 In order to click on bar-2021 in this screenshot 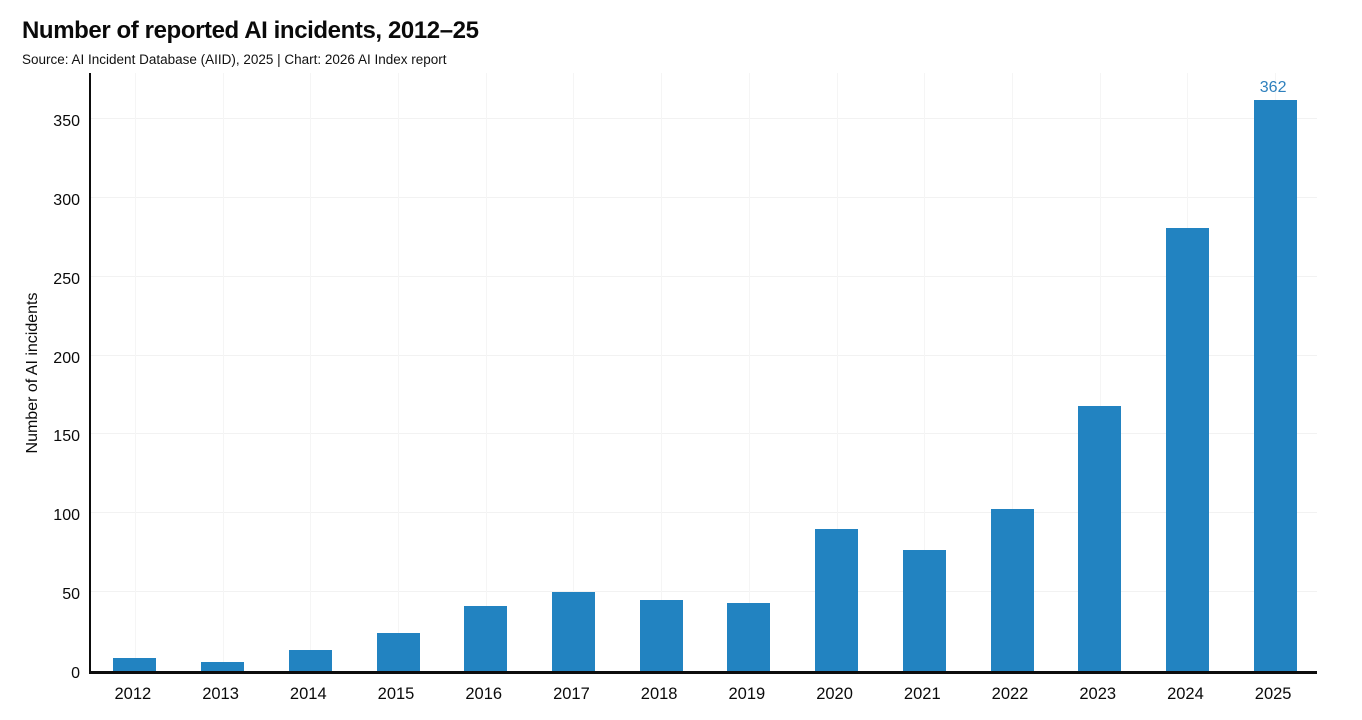, I will do `click(924, 610)`.